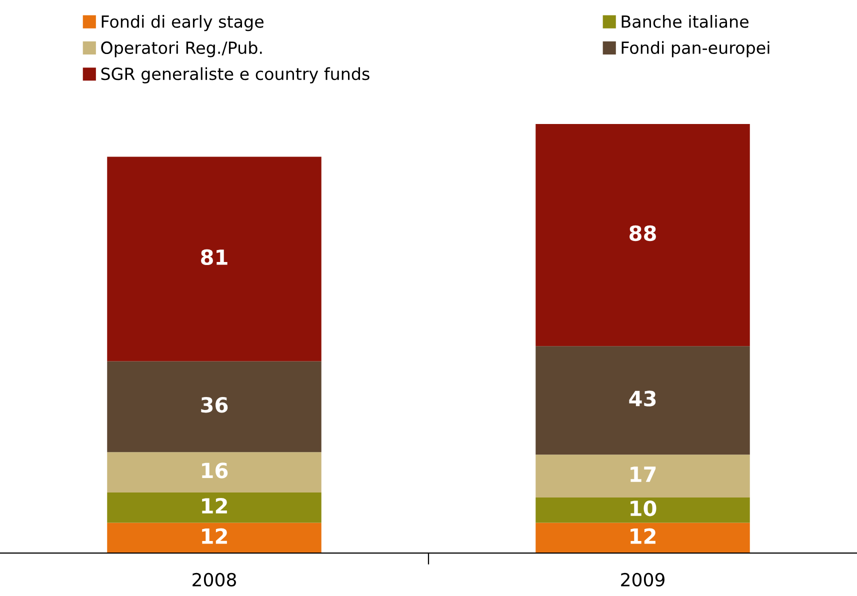 The height and width of the screenshot is (596, 857). What do you see at coordinates (696, 49) in the screenshot?
I see `legend-label: Fondi pan-europei` at bounding box center [696, 49].